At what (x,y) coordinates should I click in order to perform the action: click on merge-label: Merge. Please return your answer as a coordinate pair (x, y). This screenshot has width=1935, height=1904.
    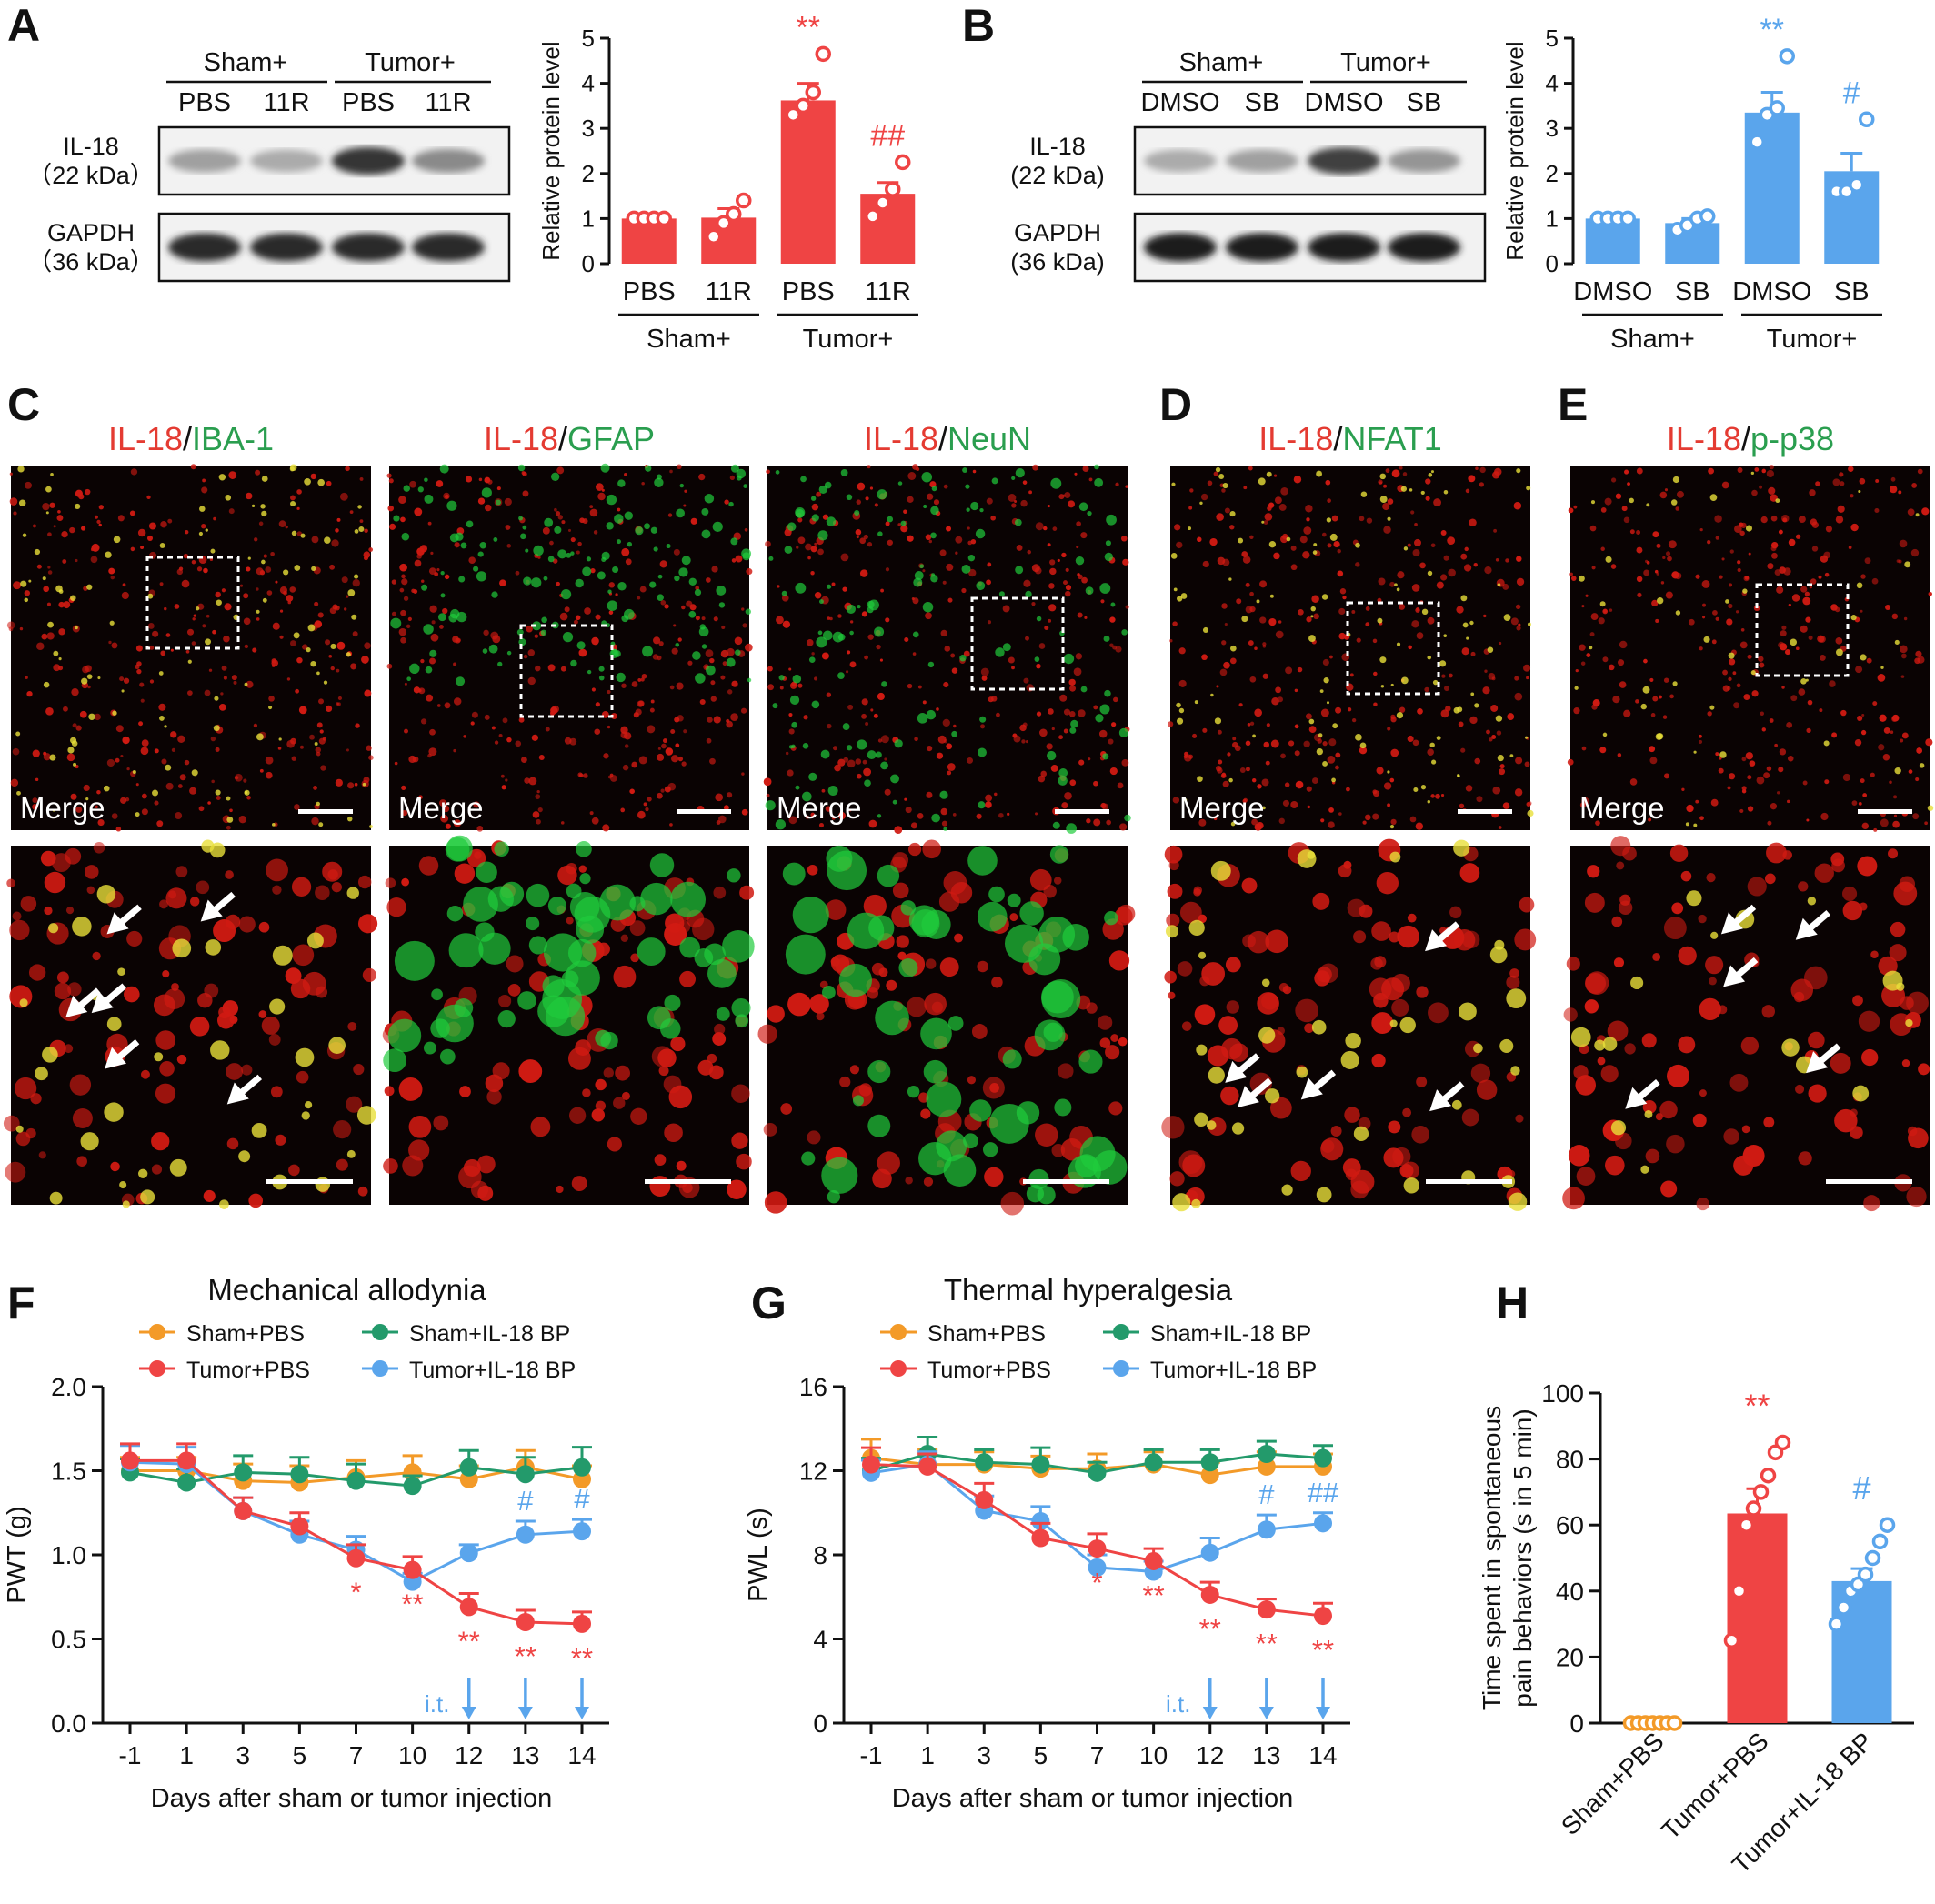
    Looking at the image, I should click on (819, 808).